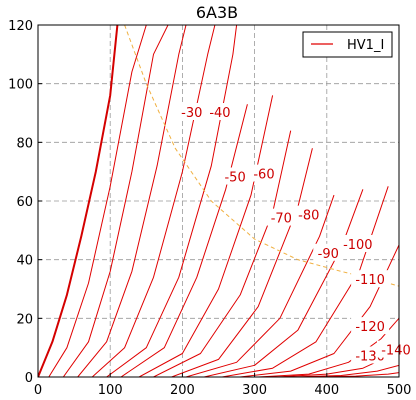 The width and height of the screenshot is (416, 400). What do you see at coordinates (20, 85) in the screenshot?
I see `y-tick-label: 100` at bounding box center [20, 85].